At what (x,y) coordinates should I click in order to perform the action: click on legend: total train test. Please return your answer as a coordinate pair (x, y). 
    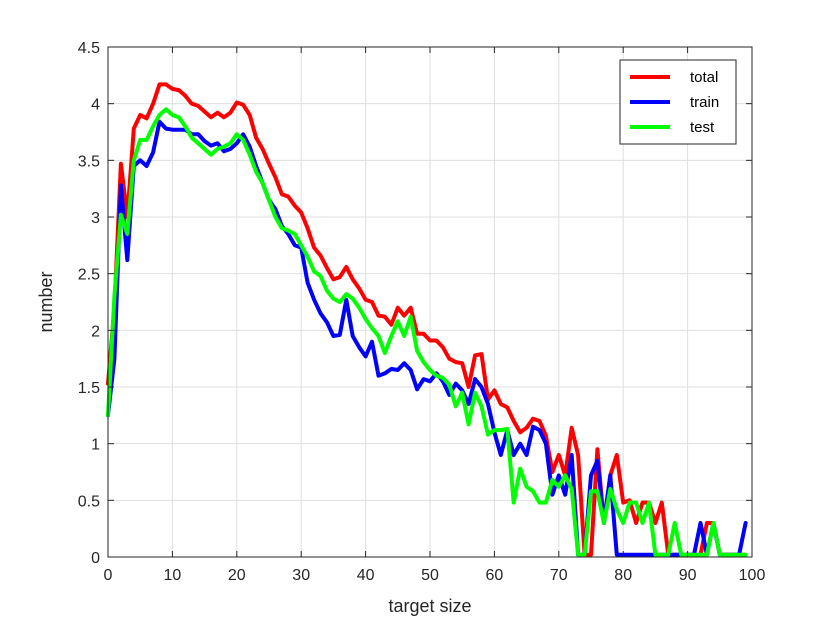
    Looking at the image, I should click on (678, 102).